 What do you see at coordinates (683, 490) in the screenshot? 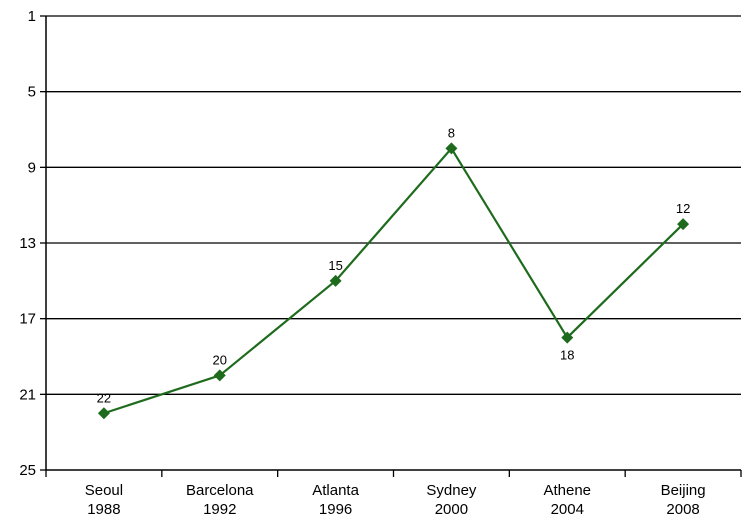
I see `x-tick-label: Beijing` at bounding box center [683, 490].